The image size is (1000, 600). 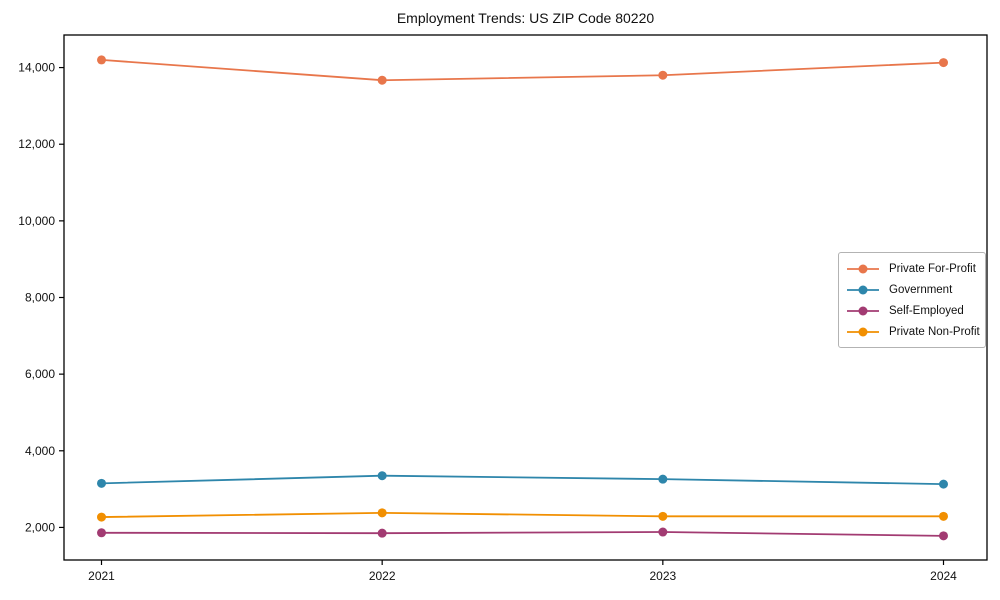 I want to click on y-tick-label: 12,000, so click(x=36, y=144).